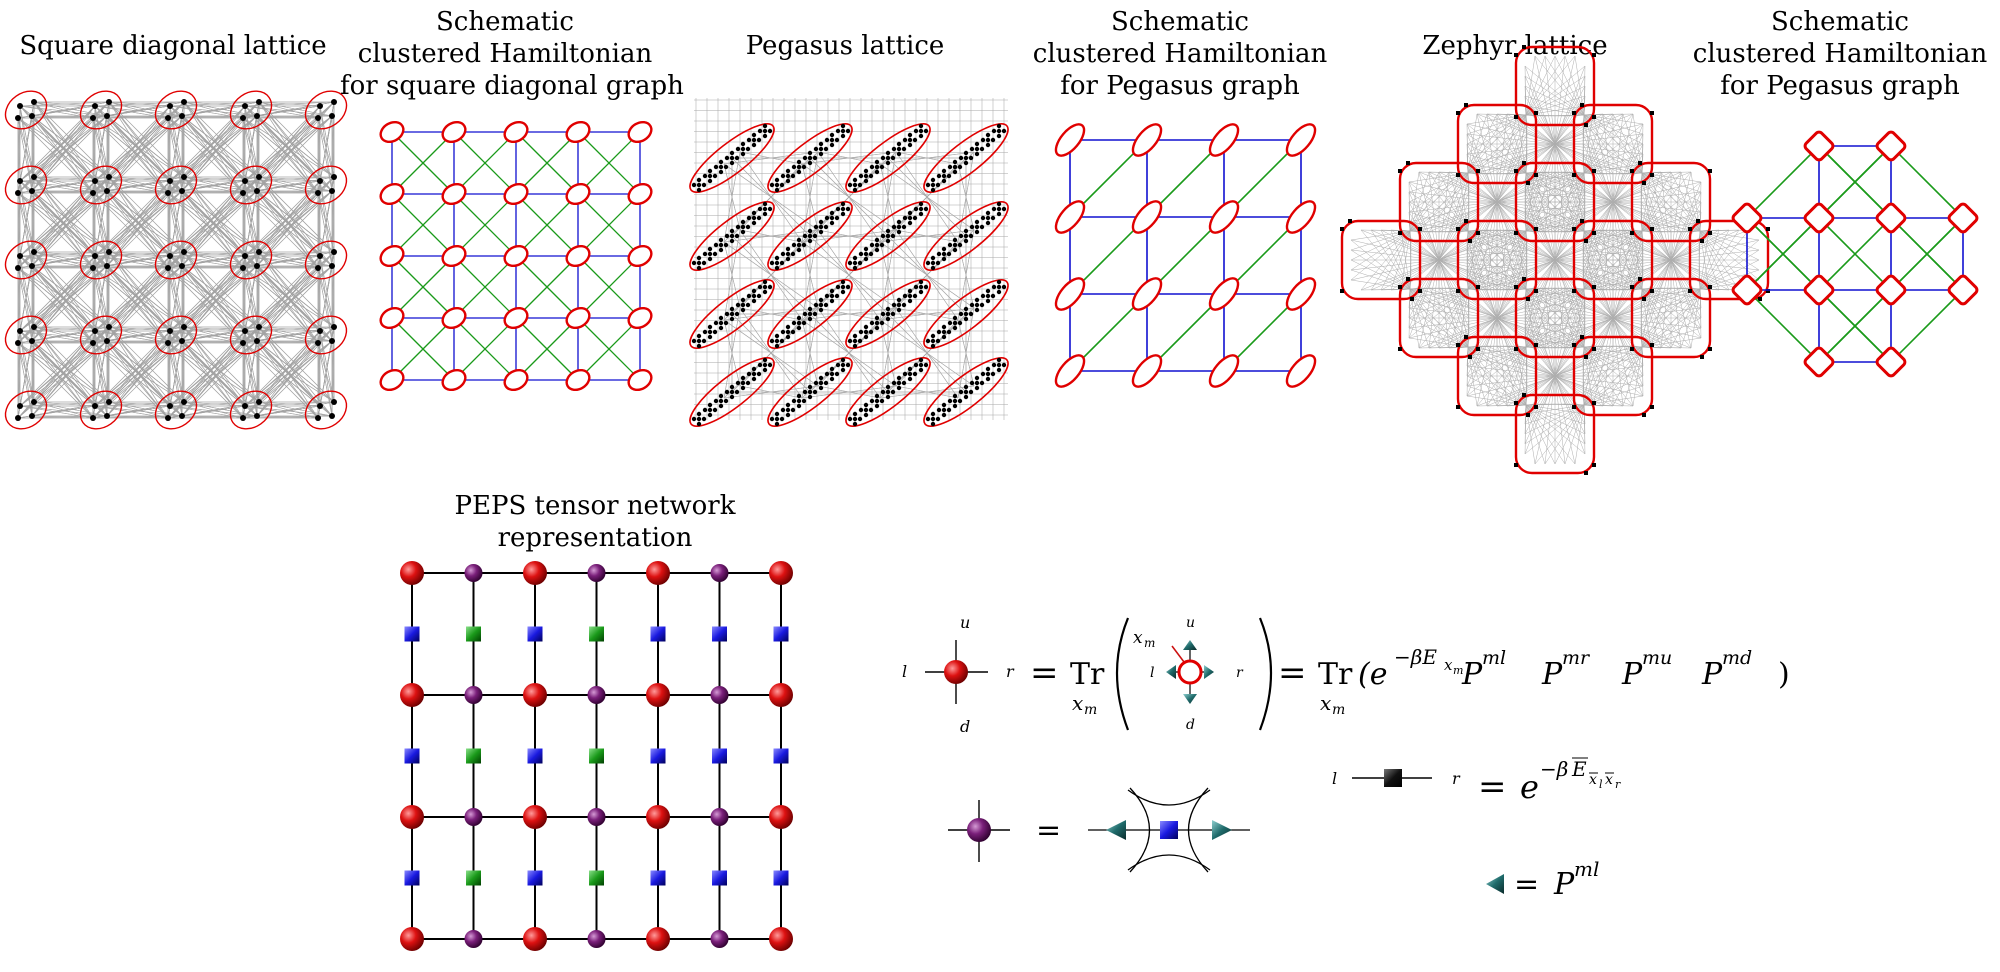  I want to click on trace-subscript-2: x, so click(1325, 703).